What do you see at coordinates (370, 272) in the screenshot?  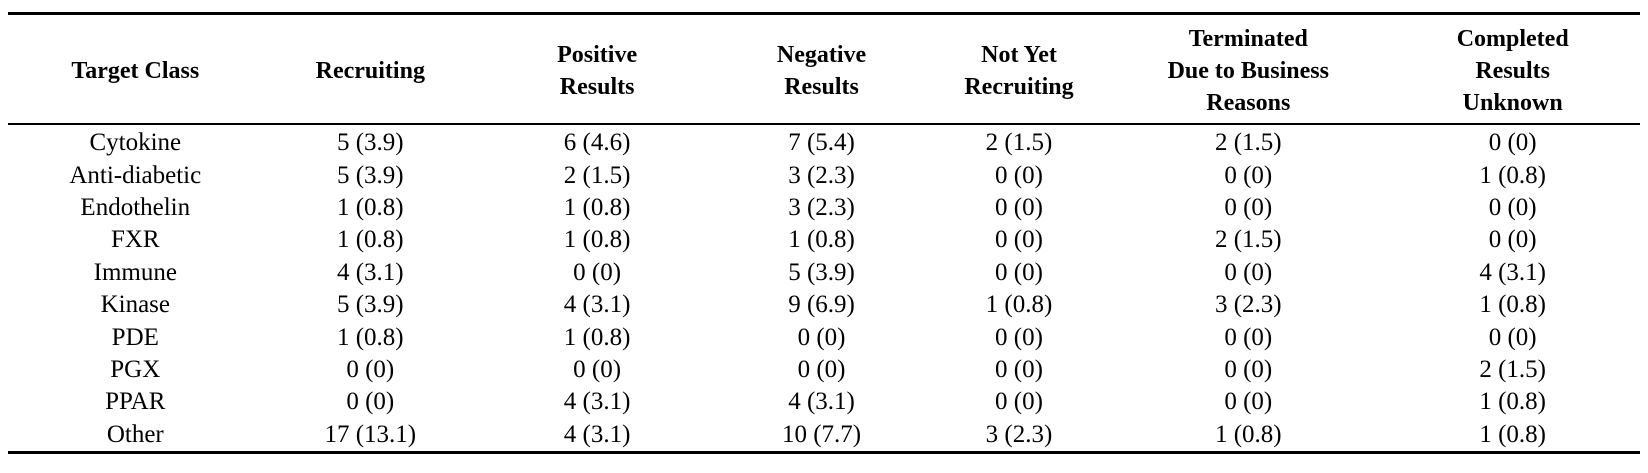 I see `cell-recruiting: 4 (3.1)` at bounding box center [370, 272].